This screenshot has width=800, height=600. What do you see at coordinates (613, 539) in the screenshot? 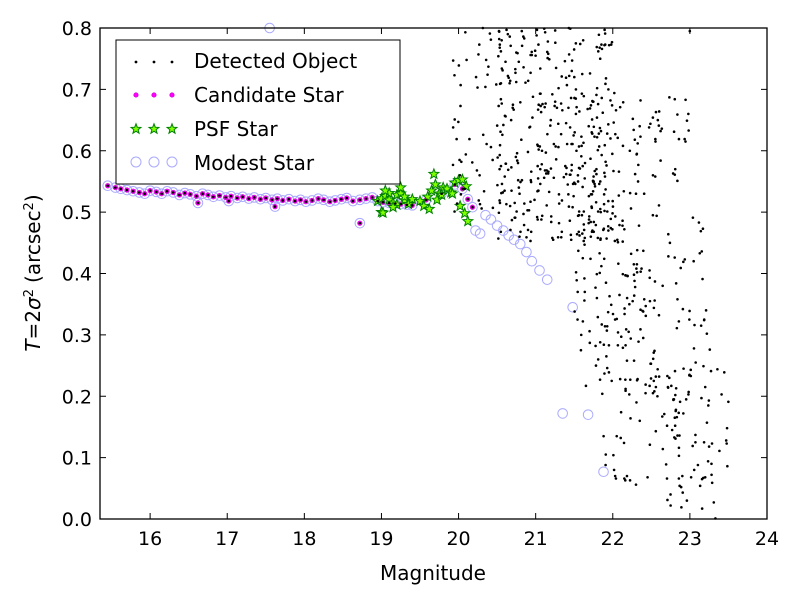
I see `x-tick-label: 22` at bounding box center [613, 539].